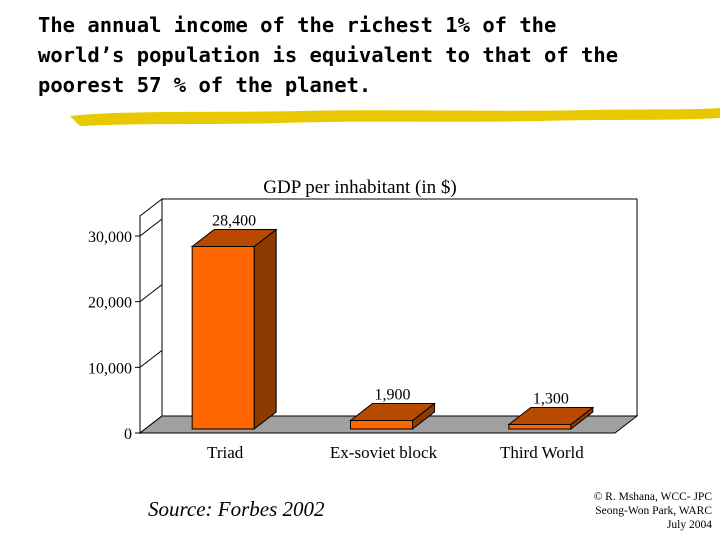 This screenshot has width=720, height=540. What do you see at coordinates (359, 187) in the screenshot?
I see `chart-title: GDP per inhabitant (in $)` at bounding box center [359, 187].